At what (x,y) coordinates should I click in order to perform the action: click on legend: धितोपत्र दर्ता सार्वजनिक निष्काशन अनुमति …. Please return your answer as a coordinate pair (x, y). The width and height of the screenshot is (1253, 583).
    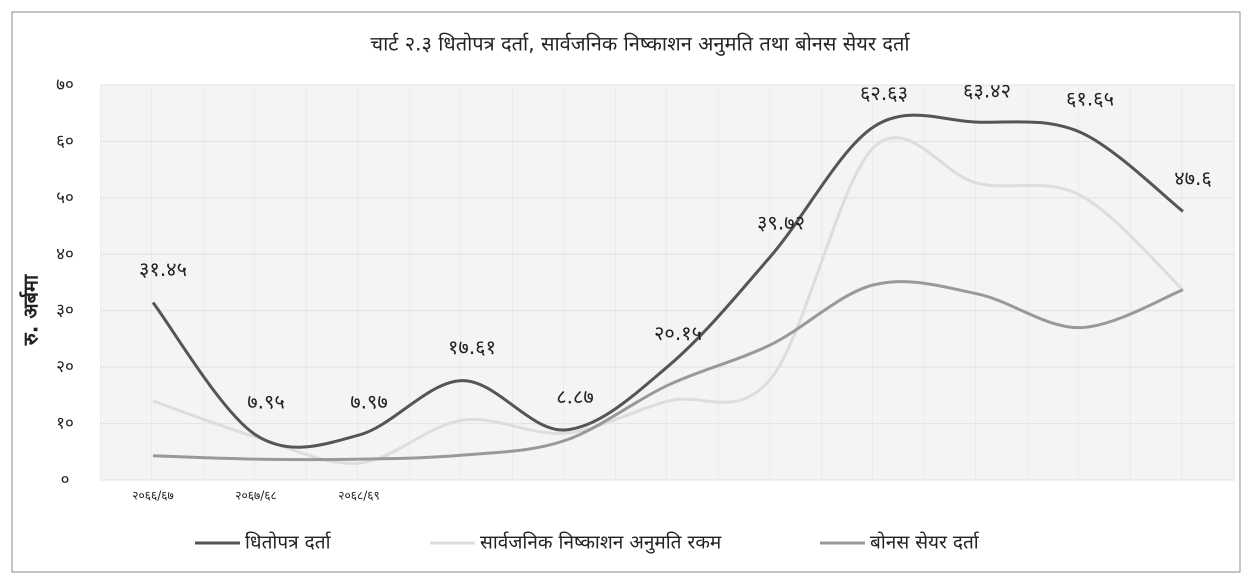
    Looking at the image, I should click on (587, 543).